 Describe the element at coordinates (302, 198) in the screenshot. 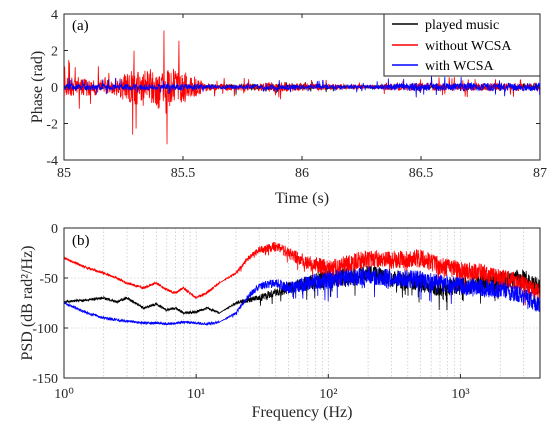

I see `panel-a-x-axis-label: Time (s)` at that location.